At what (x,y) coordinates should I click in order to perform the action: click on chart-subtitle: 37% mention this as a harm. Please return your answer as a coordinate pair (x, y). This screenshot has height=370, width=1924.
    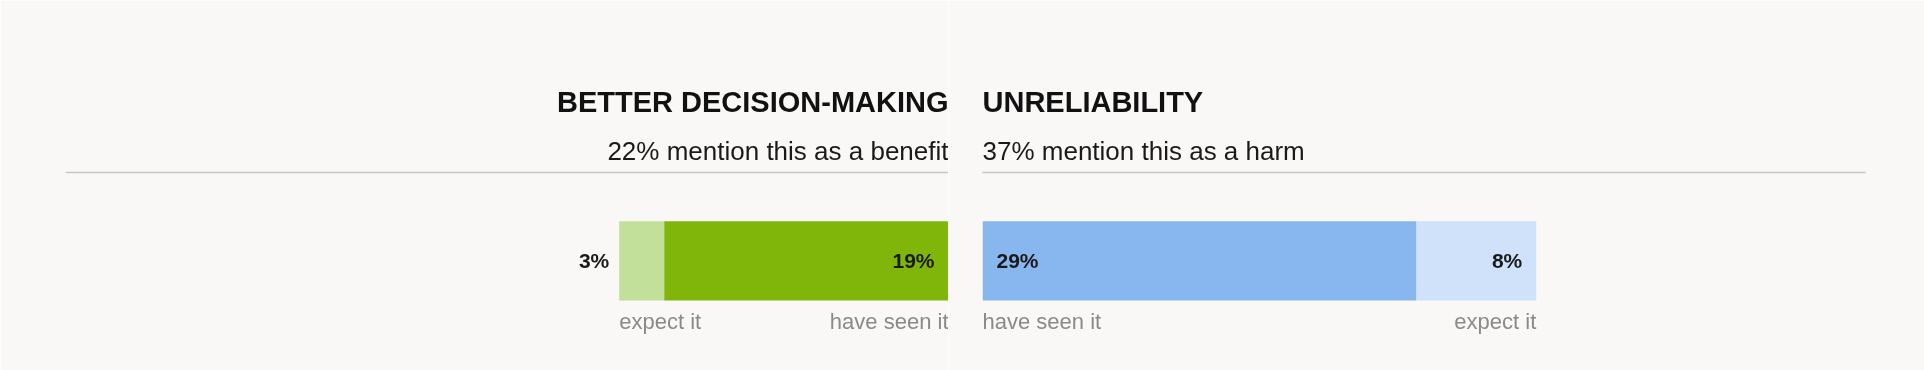
    Looking at the image, I should click on (1143, 150).